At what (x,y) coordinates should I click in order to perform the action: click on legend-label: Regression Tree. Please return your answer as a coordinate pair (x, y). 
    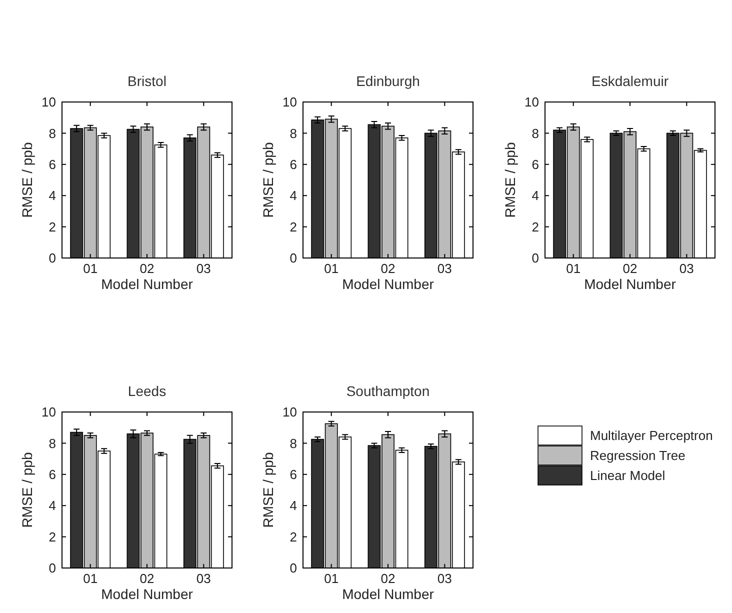
    Looking at the image, I should click on (638, 455).